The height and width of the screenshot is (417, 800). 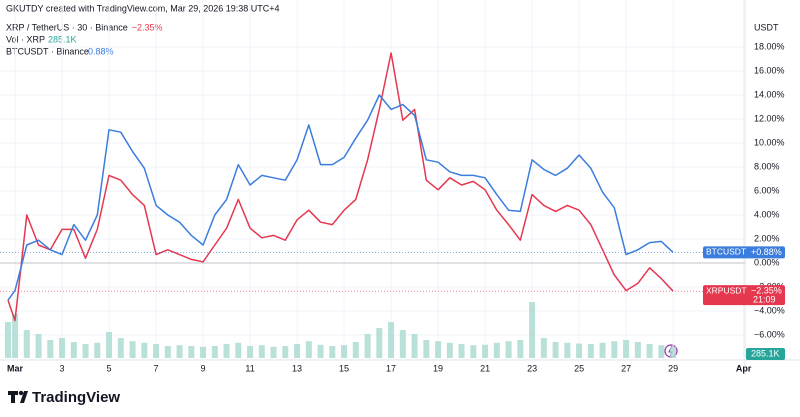 I want to click on x-tick-label: 21, so click(x=485, y=368).